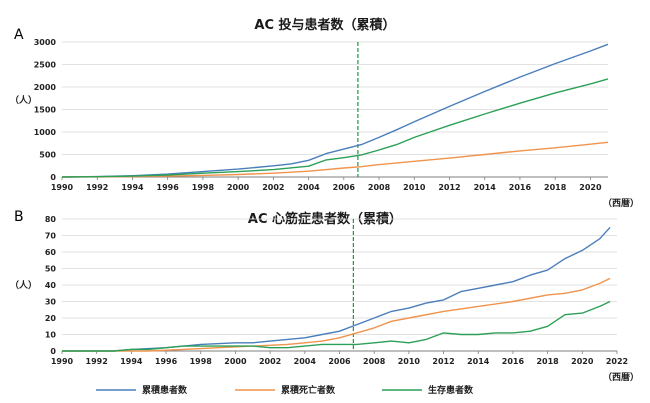 The width and height of the screenshot is (650, 403). Describe the element at coordinates (23, 100) in the screenshot. I see `panel-a-y-unit: （人）` at that location.